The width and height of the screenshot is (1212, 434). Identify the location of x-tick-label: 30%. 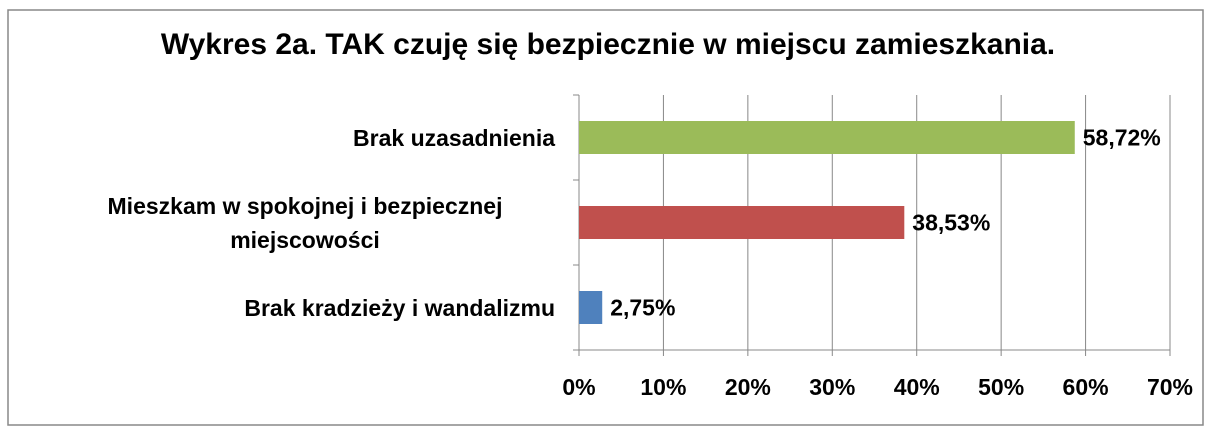
(832, 387).